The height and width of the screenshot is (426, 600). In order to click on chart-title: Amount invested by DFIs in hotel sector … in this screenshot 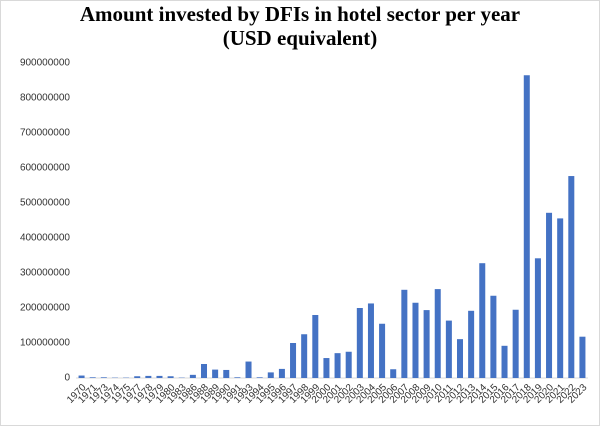, I will do `click(300, 14)`.